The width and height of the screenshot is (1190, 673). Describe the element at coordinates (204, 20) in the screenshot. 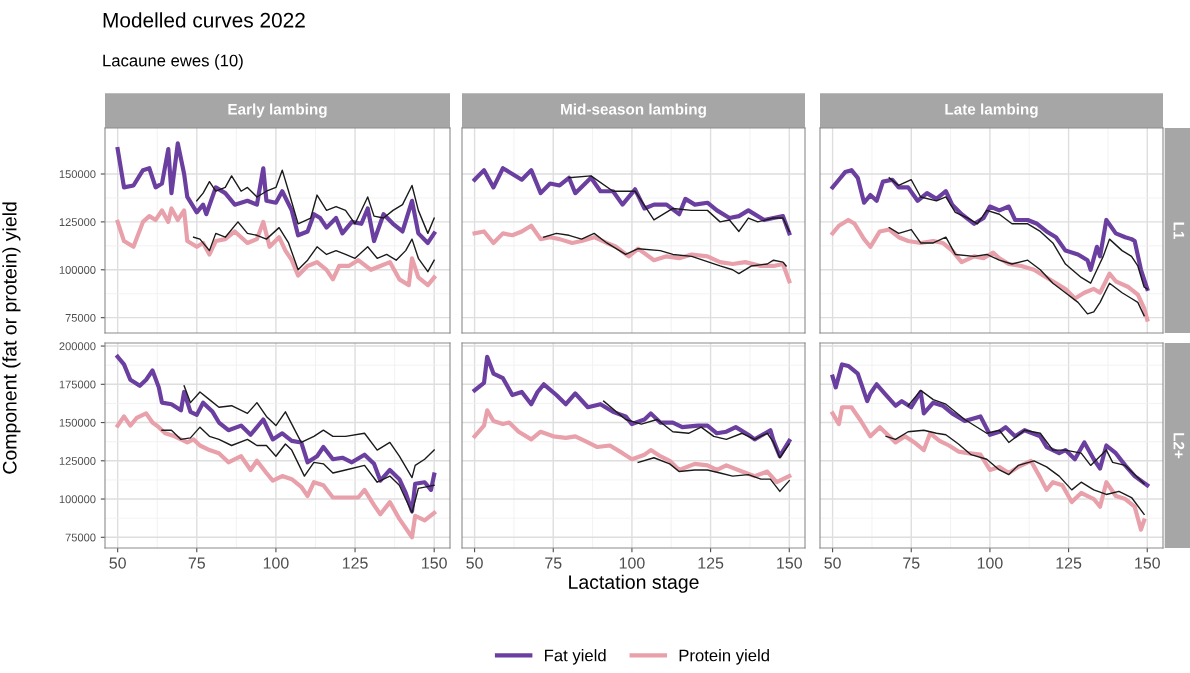

I see `text: Modelled curves 2022` at that location.